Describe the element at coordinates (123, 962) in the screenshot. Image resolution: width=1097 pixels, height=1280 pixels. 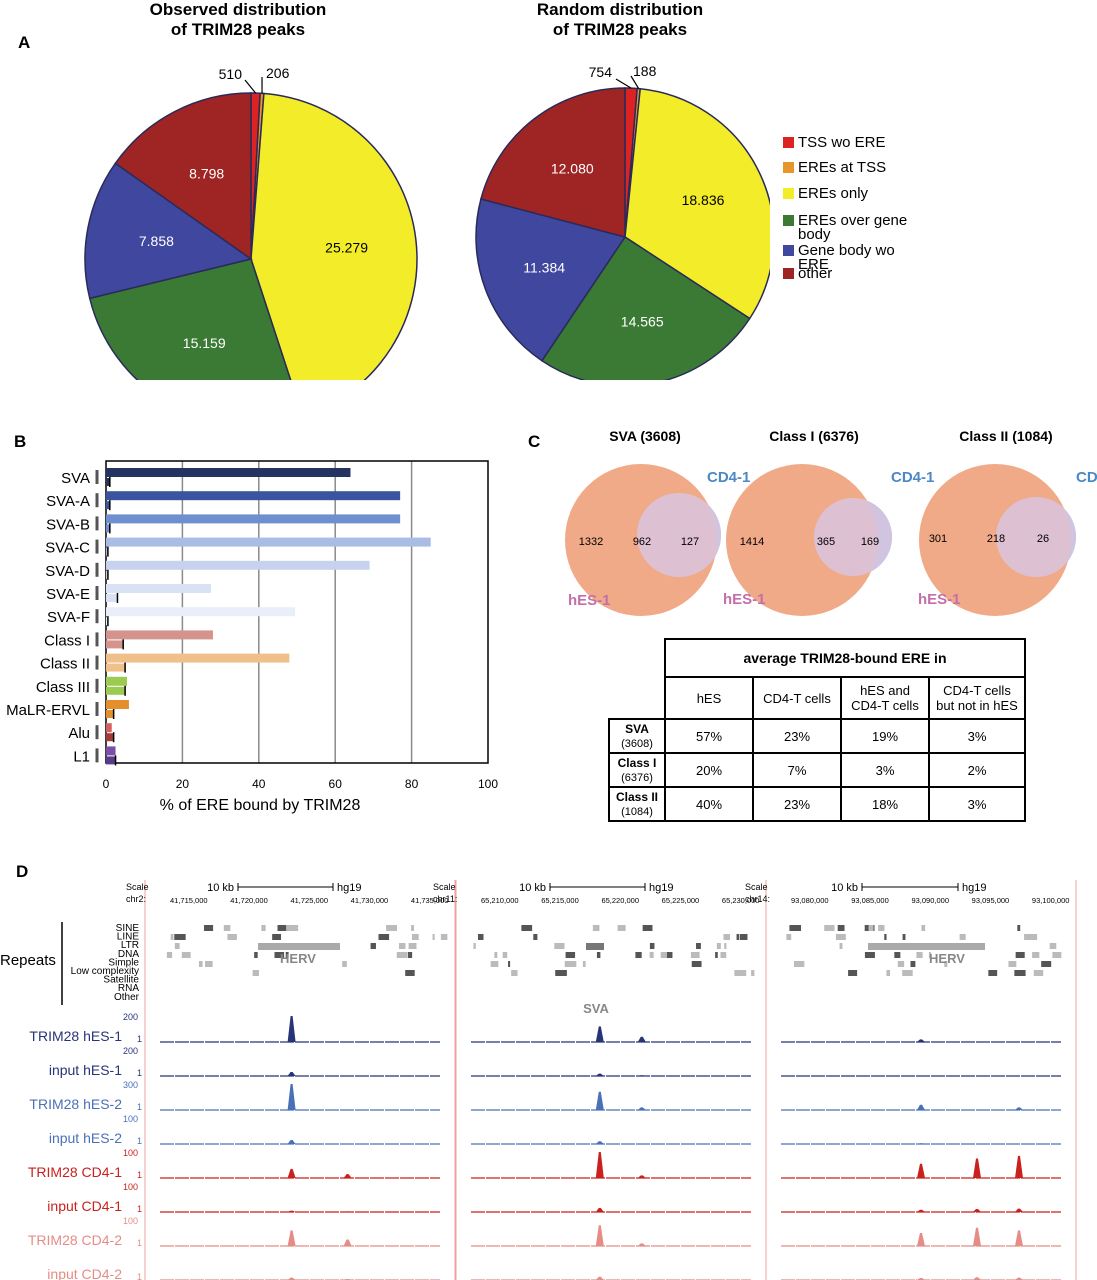
I see `repeat-class-label: Simple` at that location.